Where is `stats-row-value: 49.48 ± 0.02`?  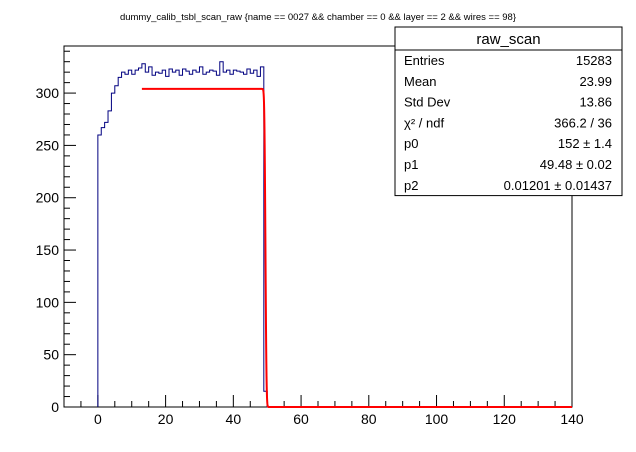
stats-row-value: 49.48 ± 0.02 is located at coordinates (576, 164).